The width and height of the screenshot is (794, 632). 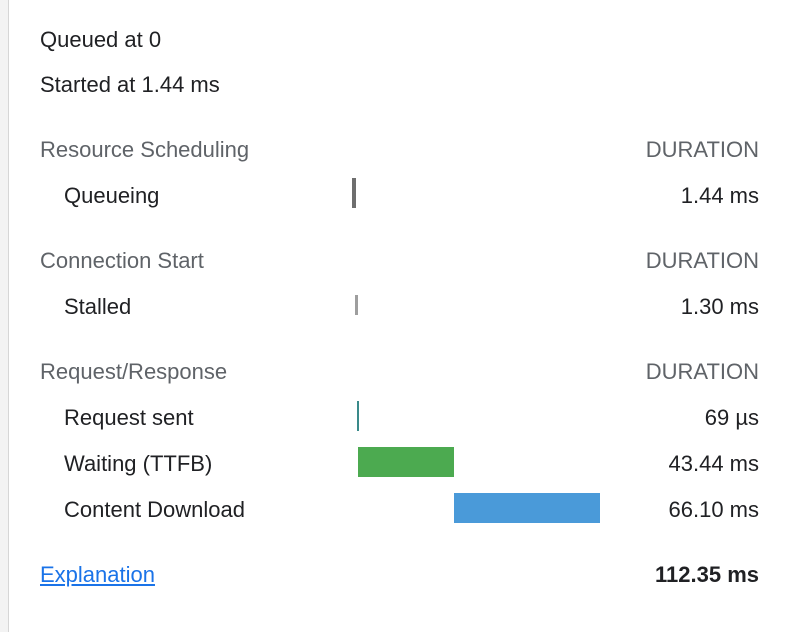 What do you see at coordinates (719, 306) in the screenshot?
I see `row-value-stalled: 1.30 ms` at bounding box center [719, 306].